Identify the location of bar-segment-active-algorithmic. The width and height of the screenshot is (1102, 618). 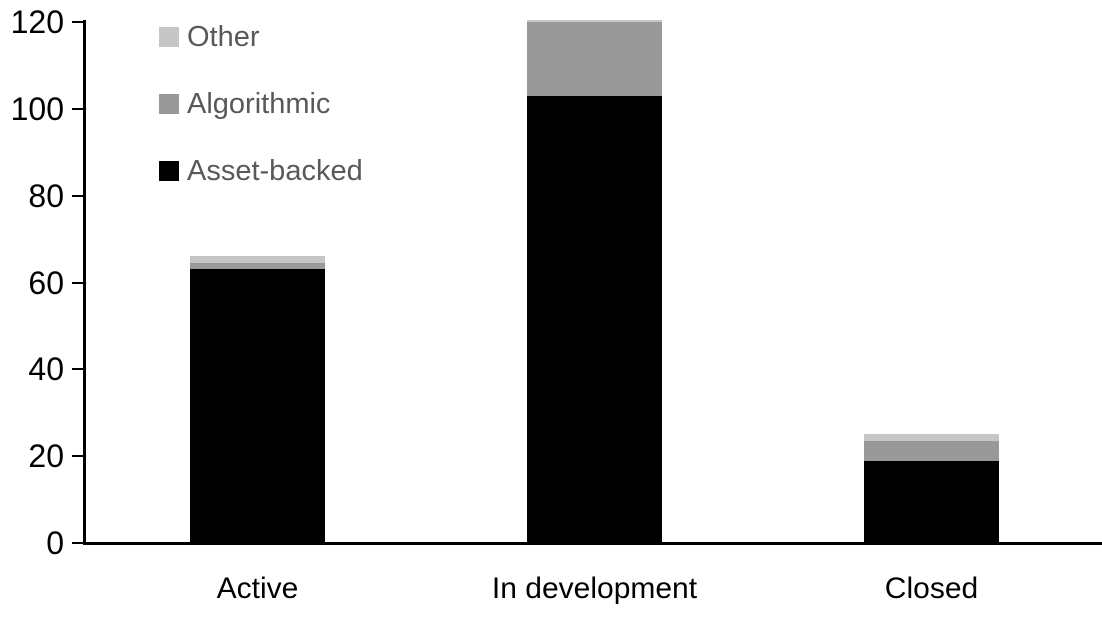
(257, 266).